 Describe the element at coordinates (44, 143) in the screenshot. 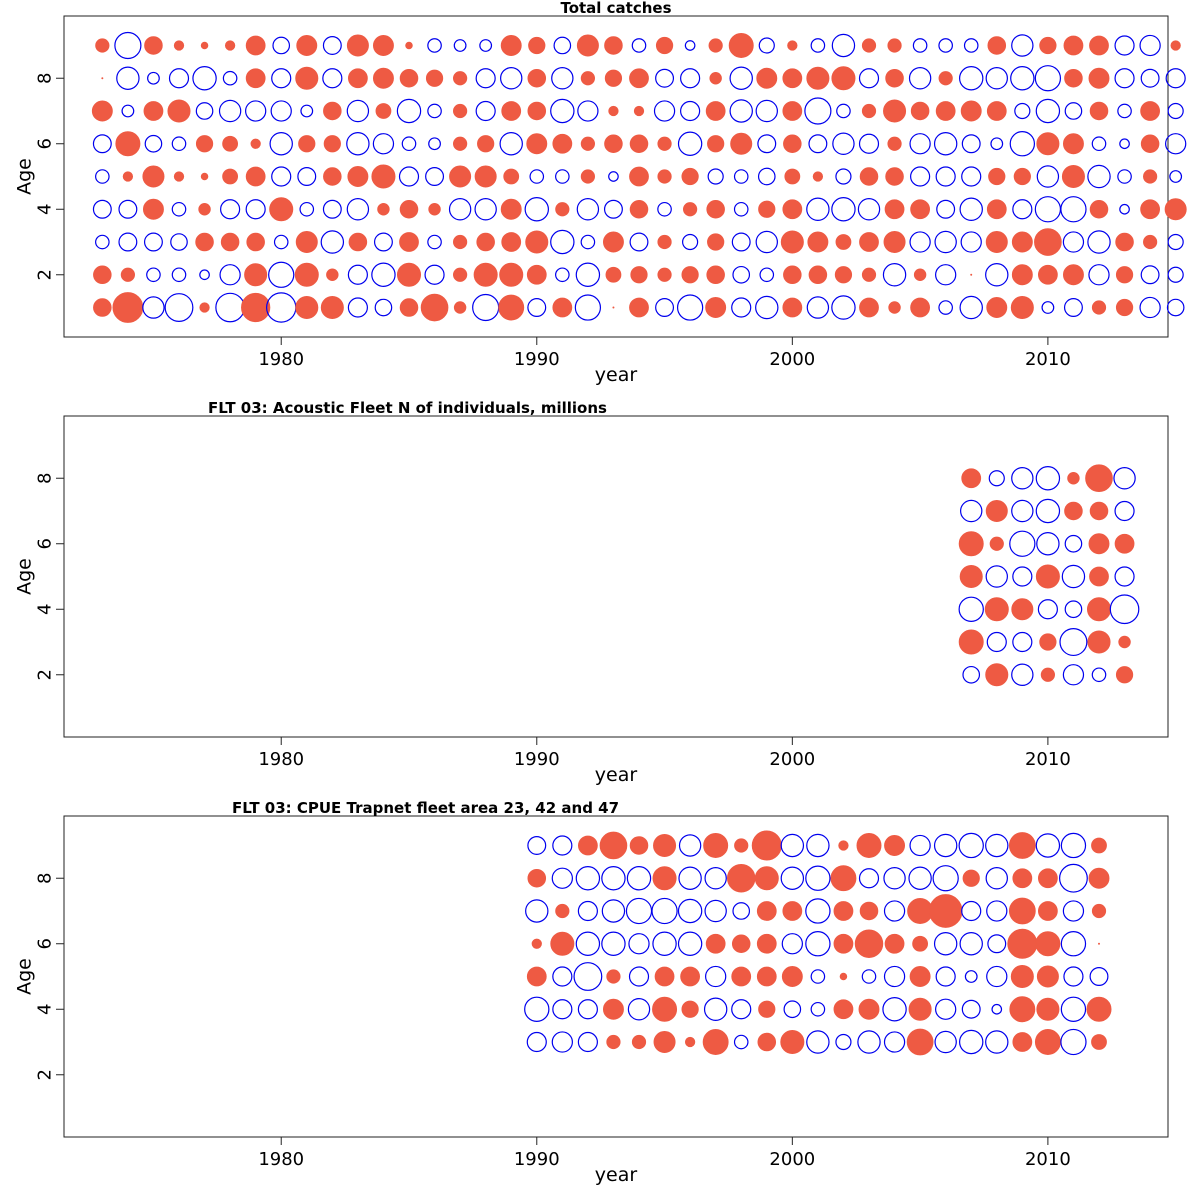

I see `y-tick-label: 6` at that location.